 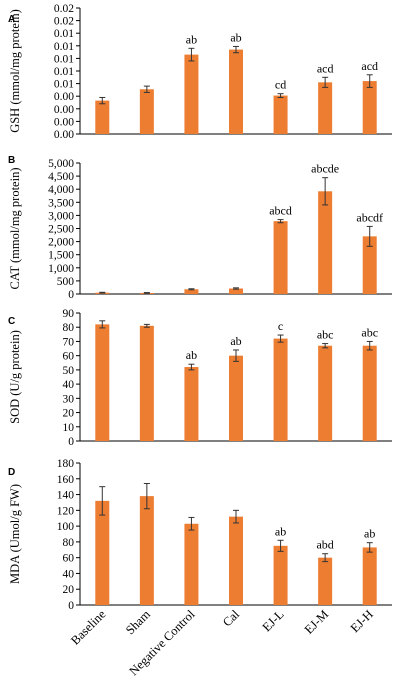 What do you see at coordinates (191, 39) in the screenshot?
I see `significance-label-a-2: ab` at bounding box center [191, 39].